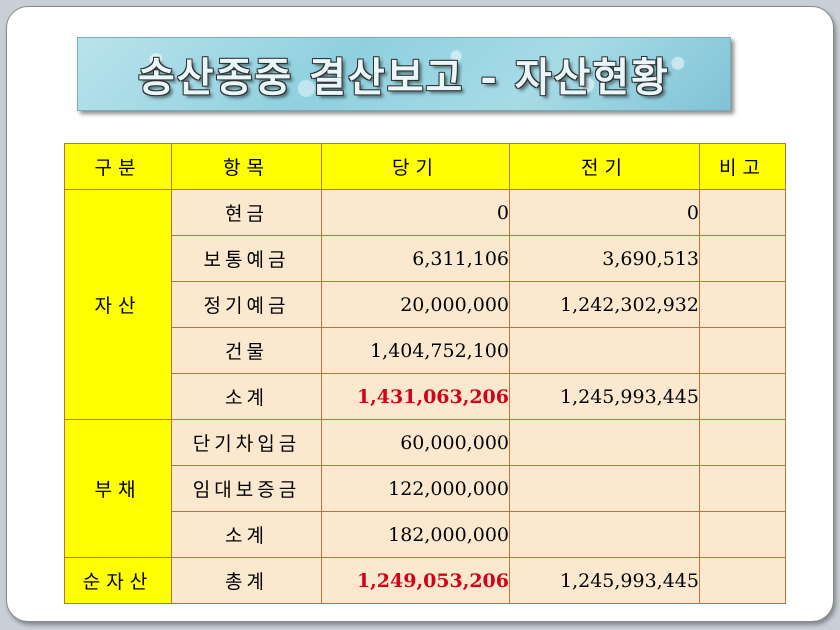 The image size is (840, 630). Describe the element at coordinates (118, 488) in the screenshot. I see `category-liabilities: 부채` at that location.